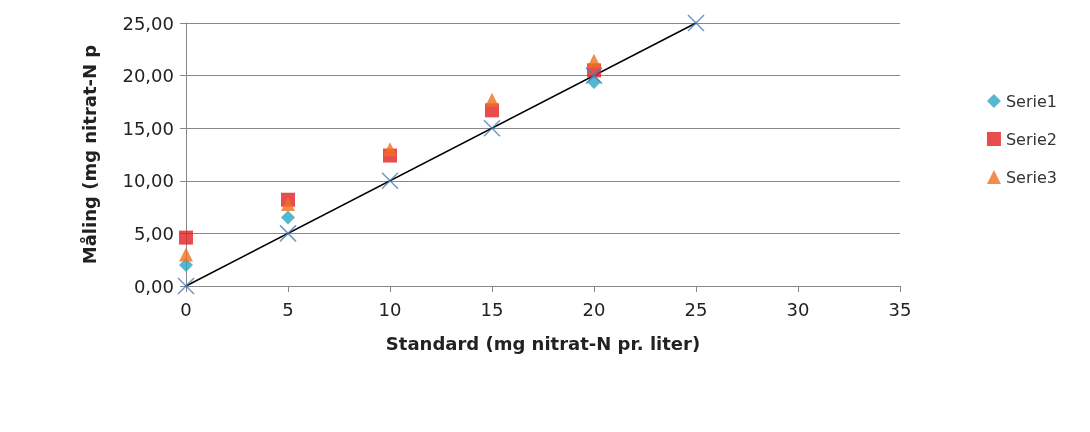 The height and width of the screenshot is (432, 1090). What do you see at coordinates (186, 309) in the screenshot?
I see `x-tick-label: 0` at bounding box center [186, 309].